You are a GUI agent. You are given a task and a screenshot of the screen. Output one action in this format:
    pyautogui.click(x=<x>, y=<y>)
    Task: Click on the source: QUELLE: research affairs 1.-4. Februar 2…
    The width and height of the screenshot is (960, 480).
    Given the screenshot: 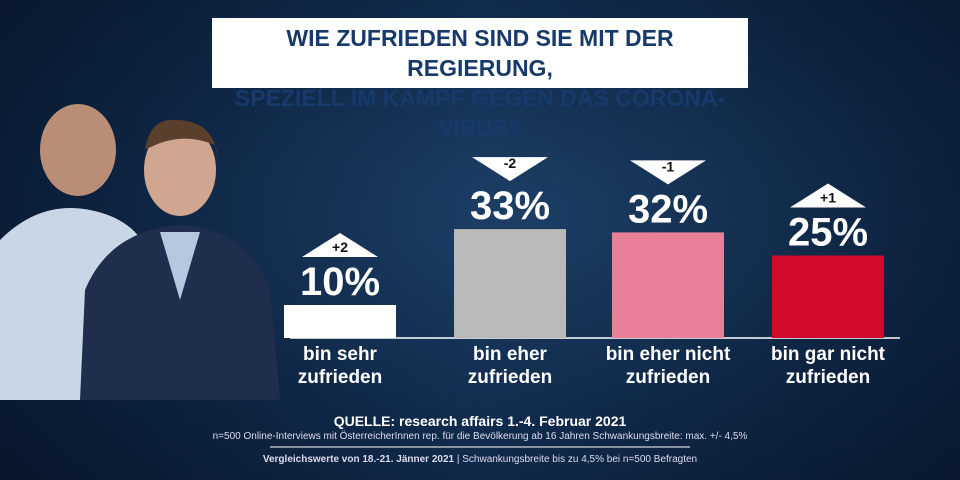 What is the action you would take?
    pyautogui.click(x=480, y=421)
    